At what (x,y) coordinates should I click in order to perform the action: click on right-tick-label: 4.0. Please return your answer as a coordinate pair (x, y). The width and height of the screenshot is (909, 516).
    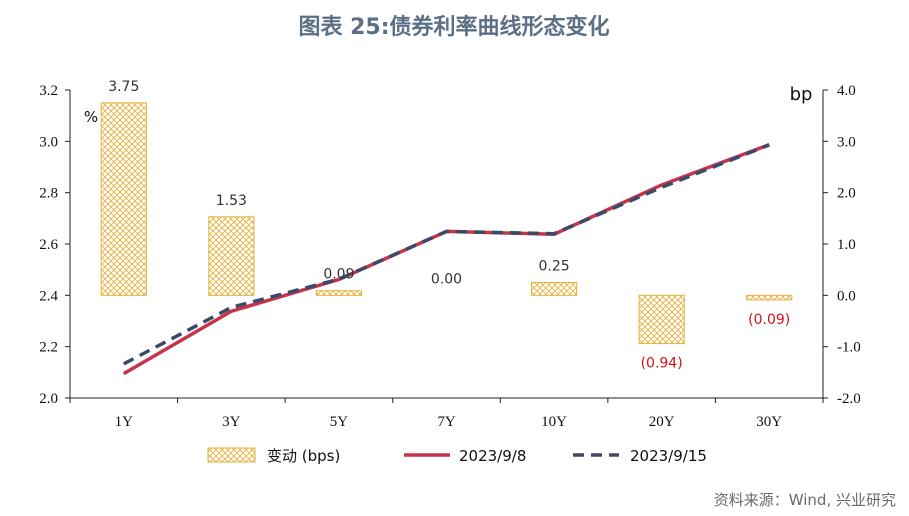
    Looking at the image, I should click on (846, 91).